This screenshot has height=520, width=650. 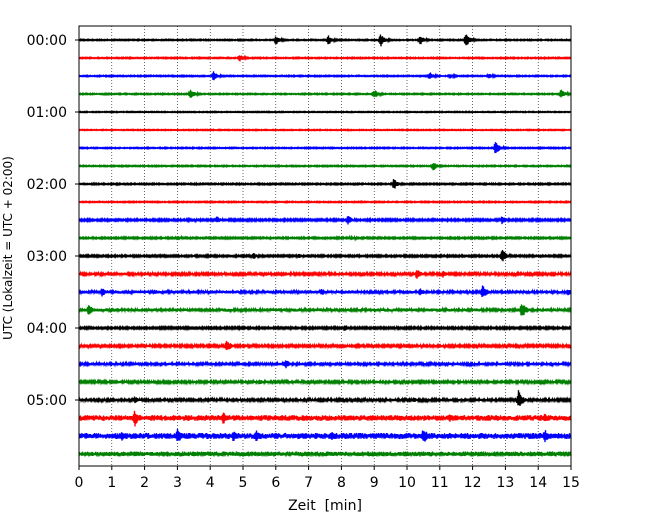 I want to click on x-tick-label: 6, so click(x=275, y=483).